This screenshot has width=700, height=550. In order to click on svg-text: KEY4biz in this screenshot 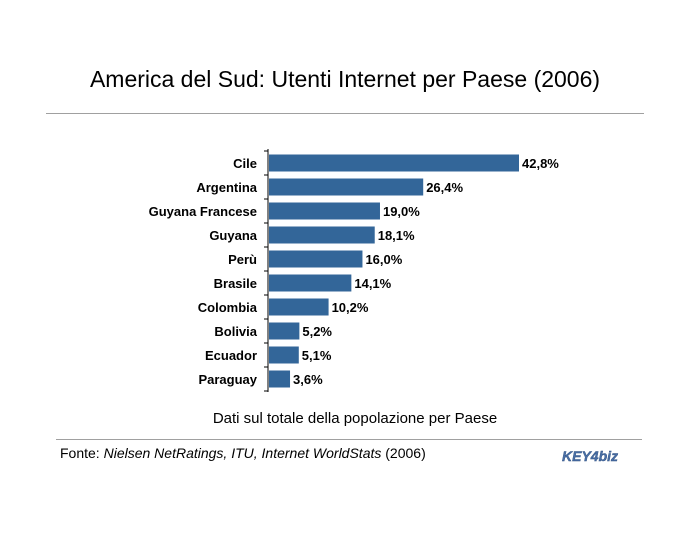, I will do `click(590, 456)`.